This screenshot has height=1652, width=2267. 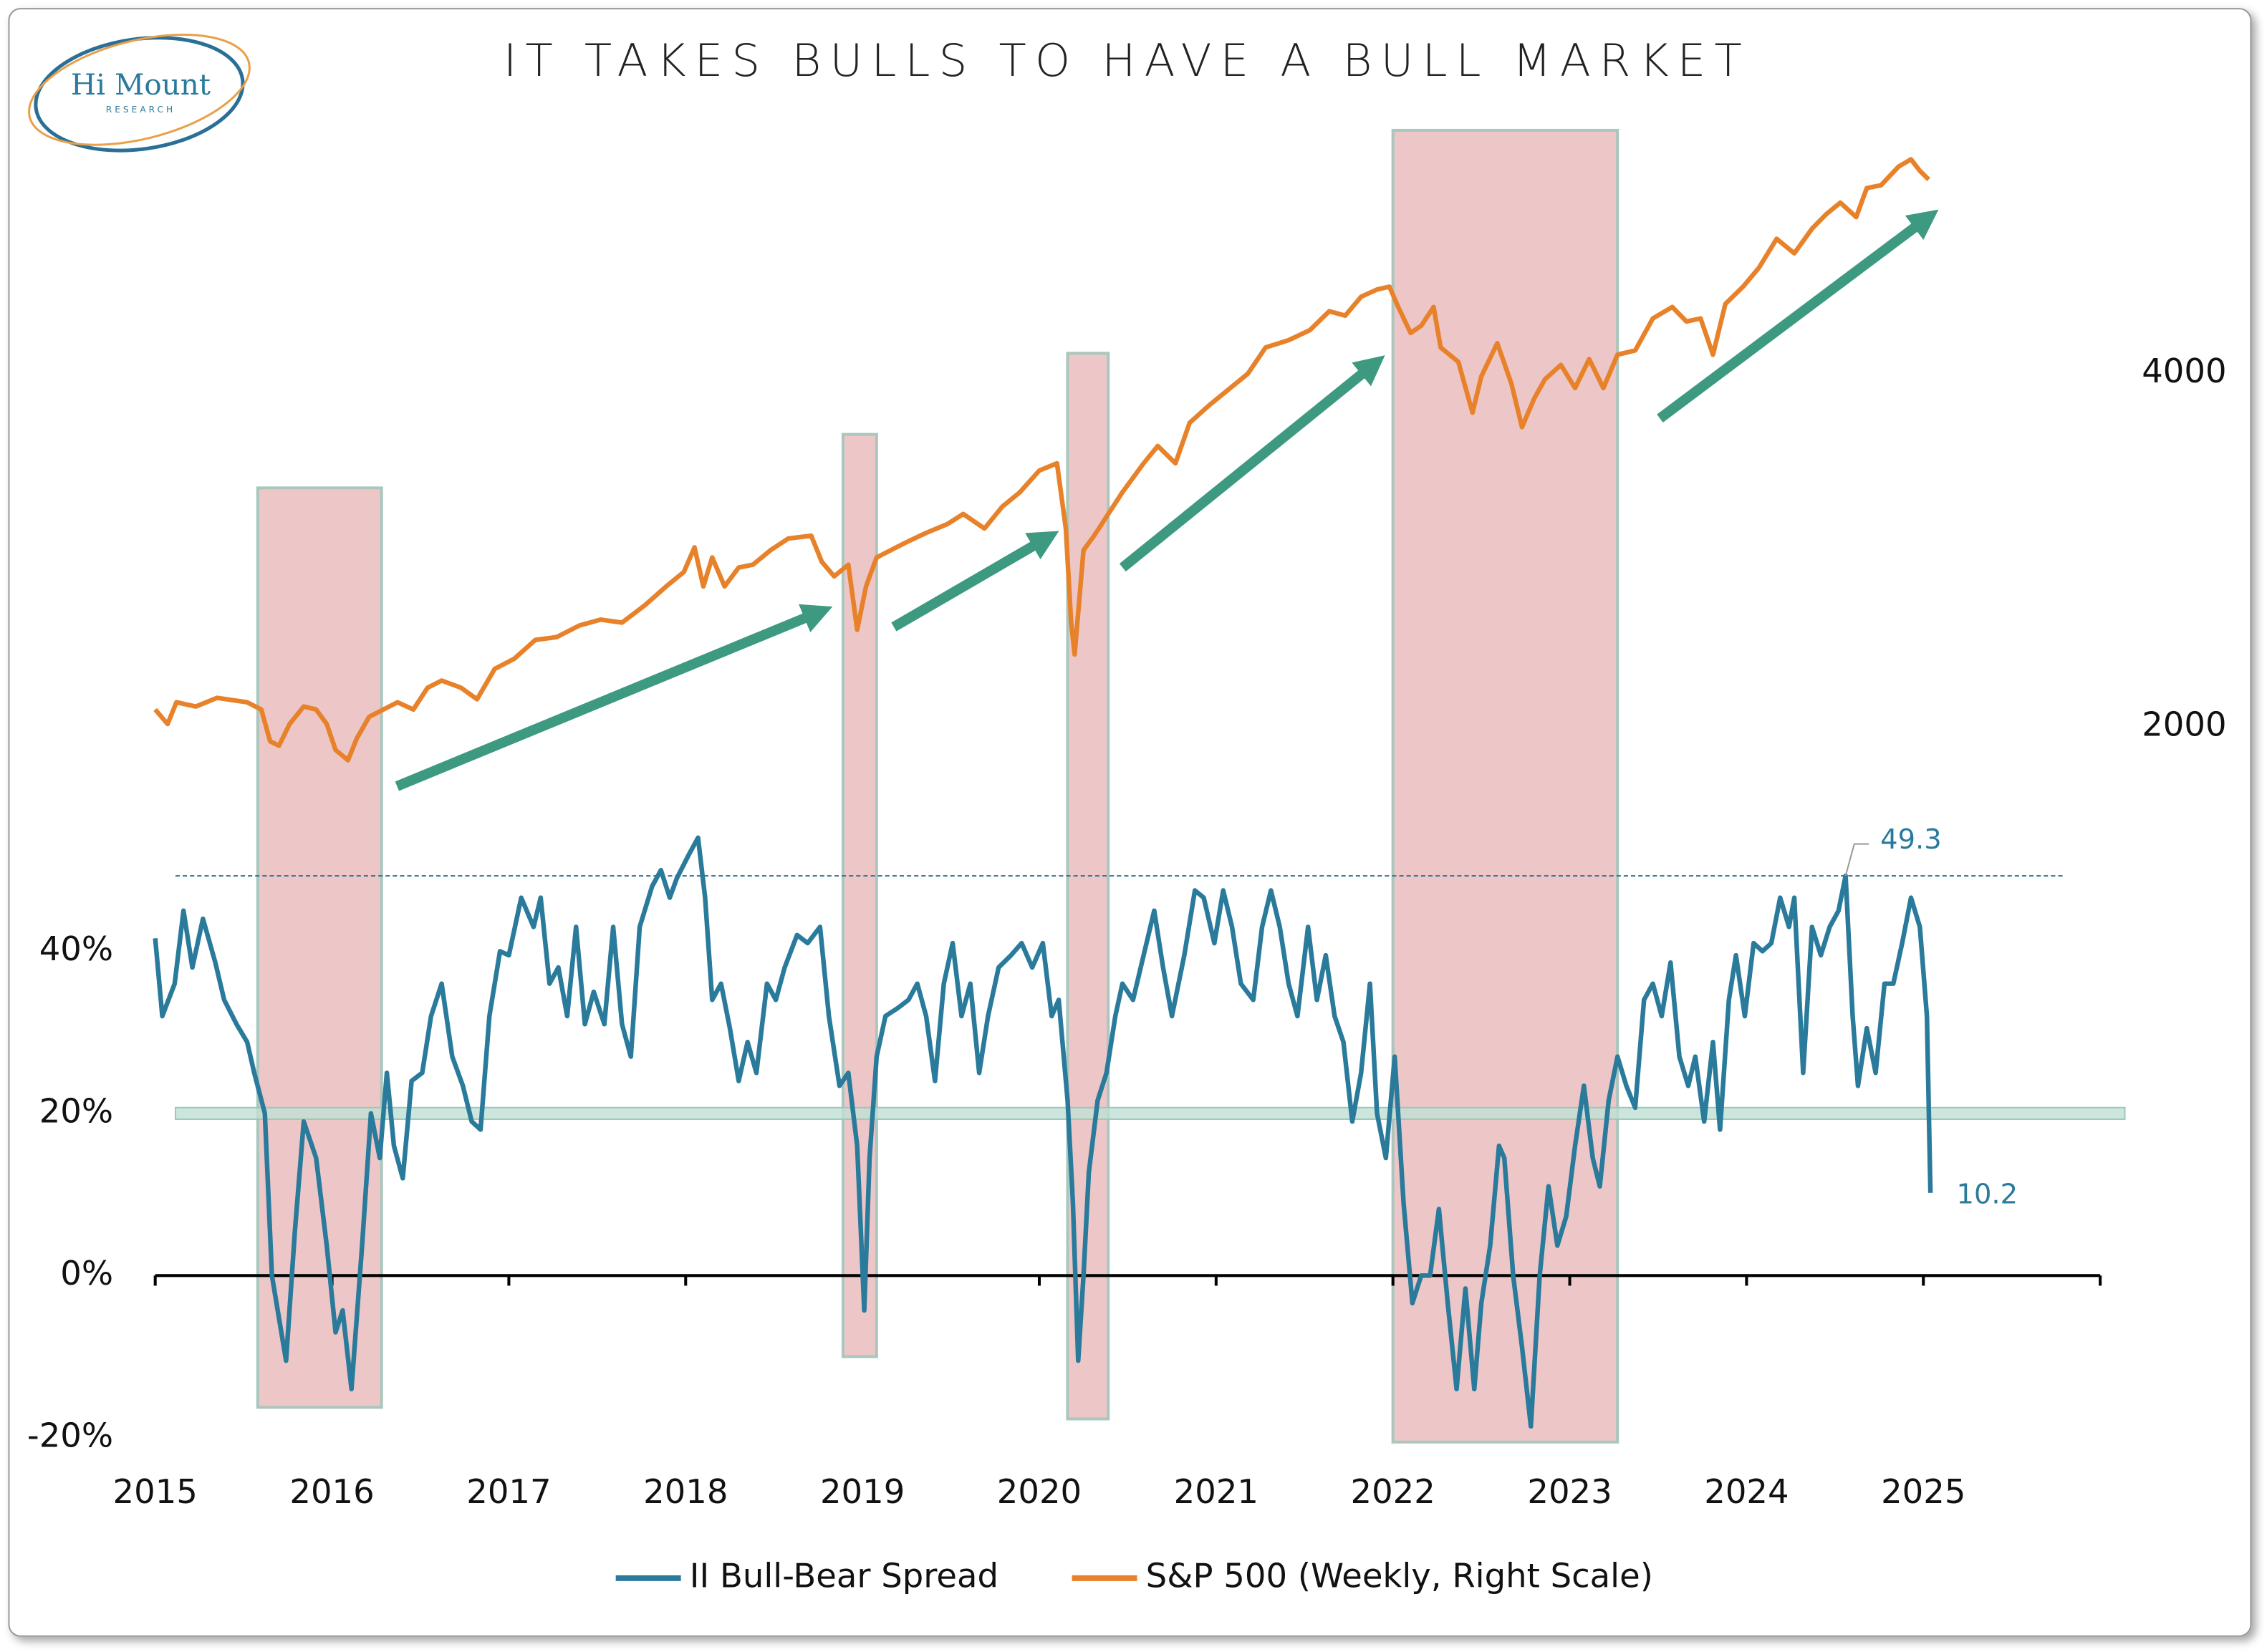 I want to click on x-tick-label: 2022, so click(x=1393, y=1492).